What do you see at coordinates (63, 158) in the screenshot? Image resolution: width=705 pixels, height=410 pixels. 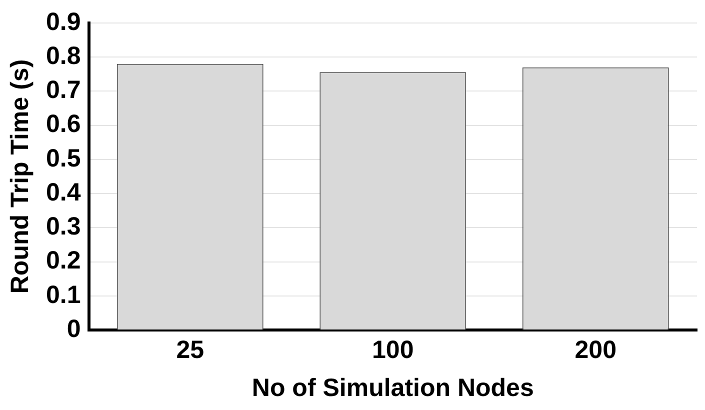 I see `y-tick-label: 0.5` at bounding box center [63, 158].